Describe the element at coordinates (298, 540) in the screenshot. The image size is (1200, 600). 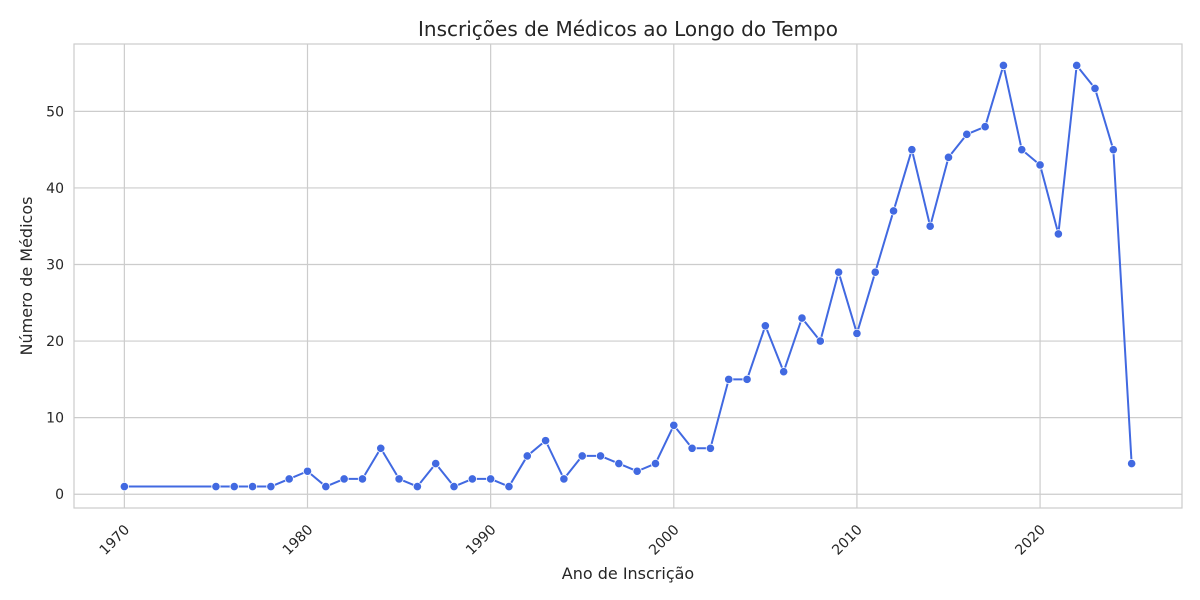
I see `x-tick-label: 1980` at that location.